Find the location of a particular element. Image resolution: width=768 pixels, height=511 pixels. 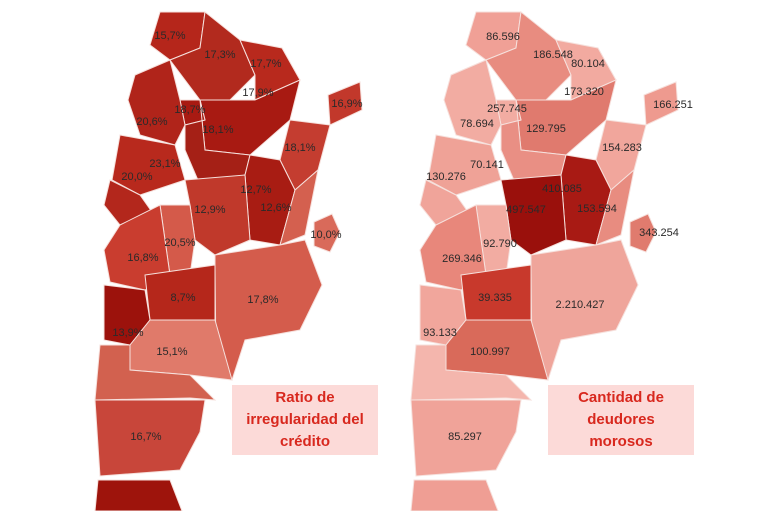

region-value: 17,8% is located at coordinates (262, 300).